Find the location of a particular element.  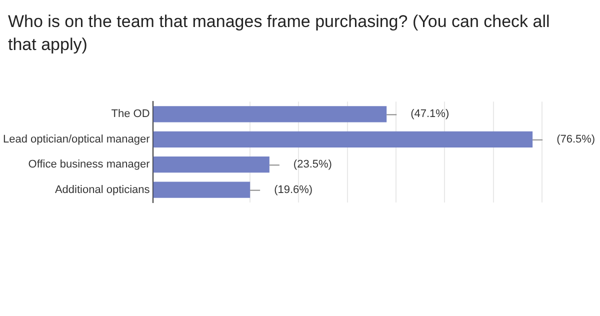

y-tick-label: Office business manager is located at coordinates (89, 164).